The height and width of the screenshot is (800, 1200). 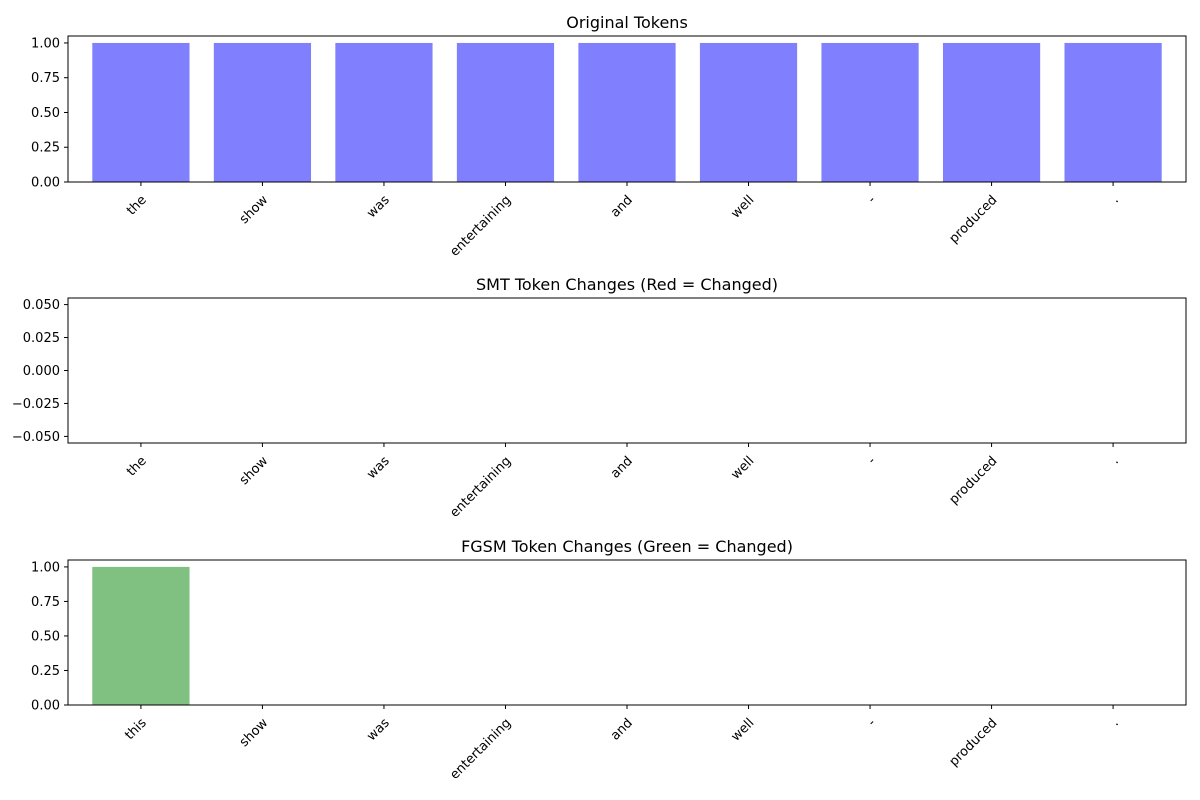 I want to click on bar-show, so click(x=262, y=112).